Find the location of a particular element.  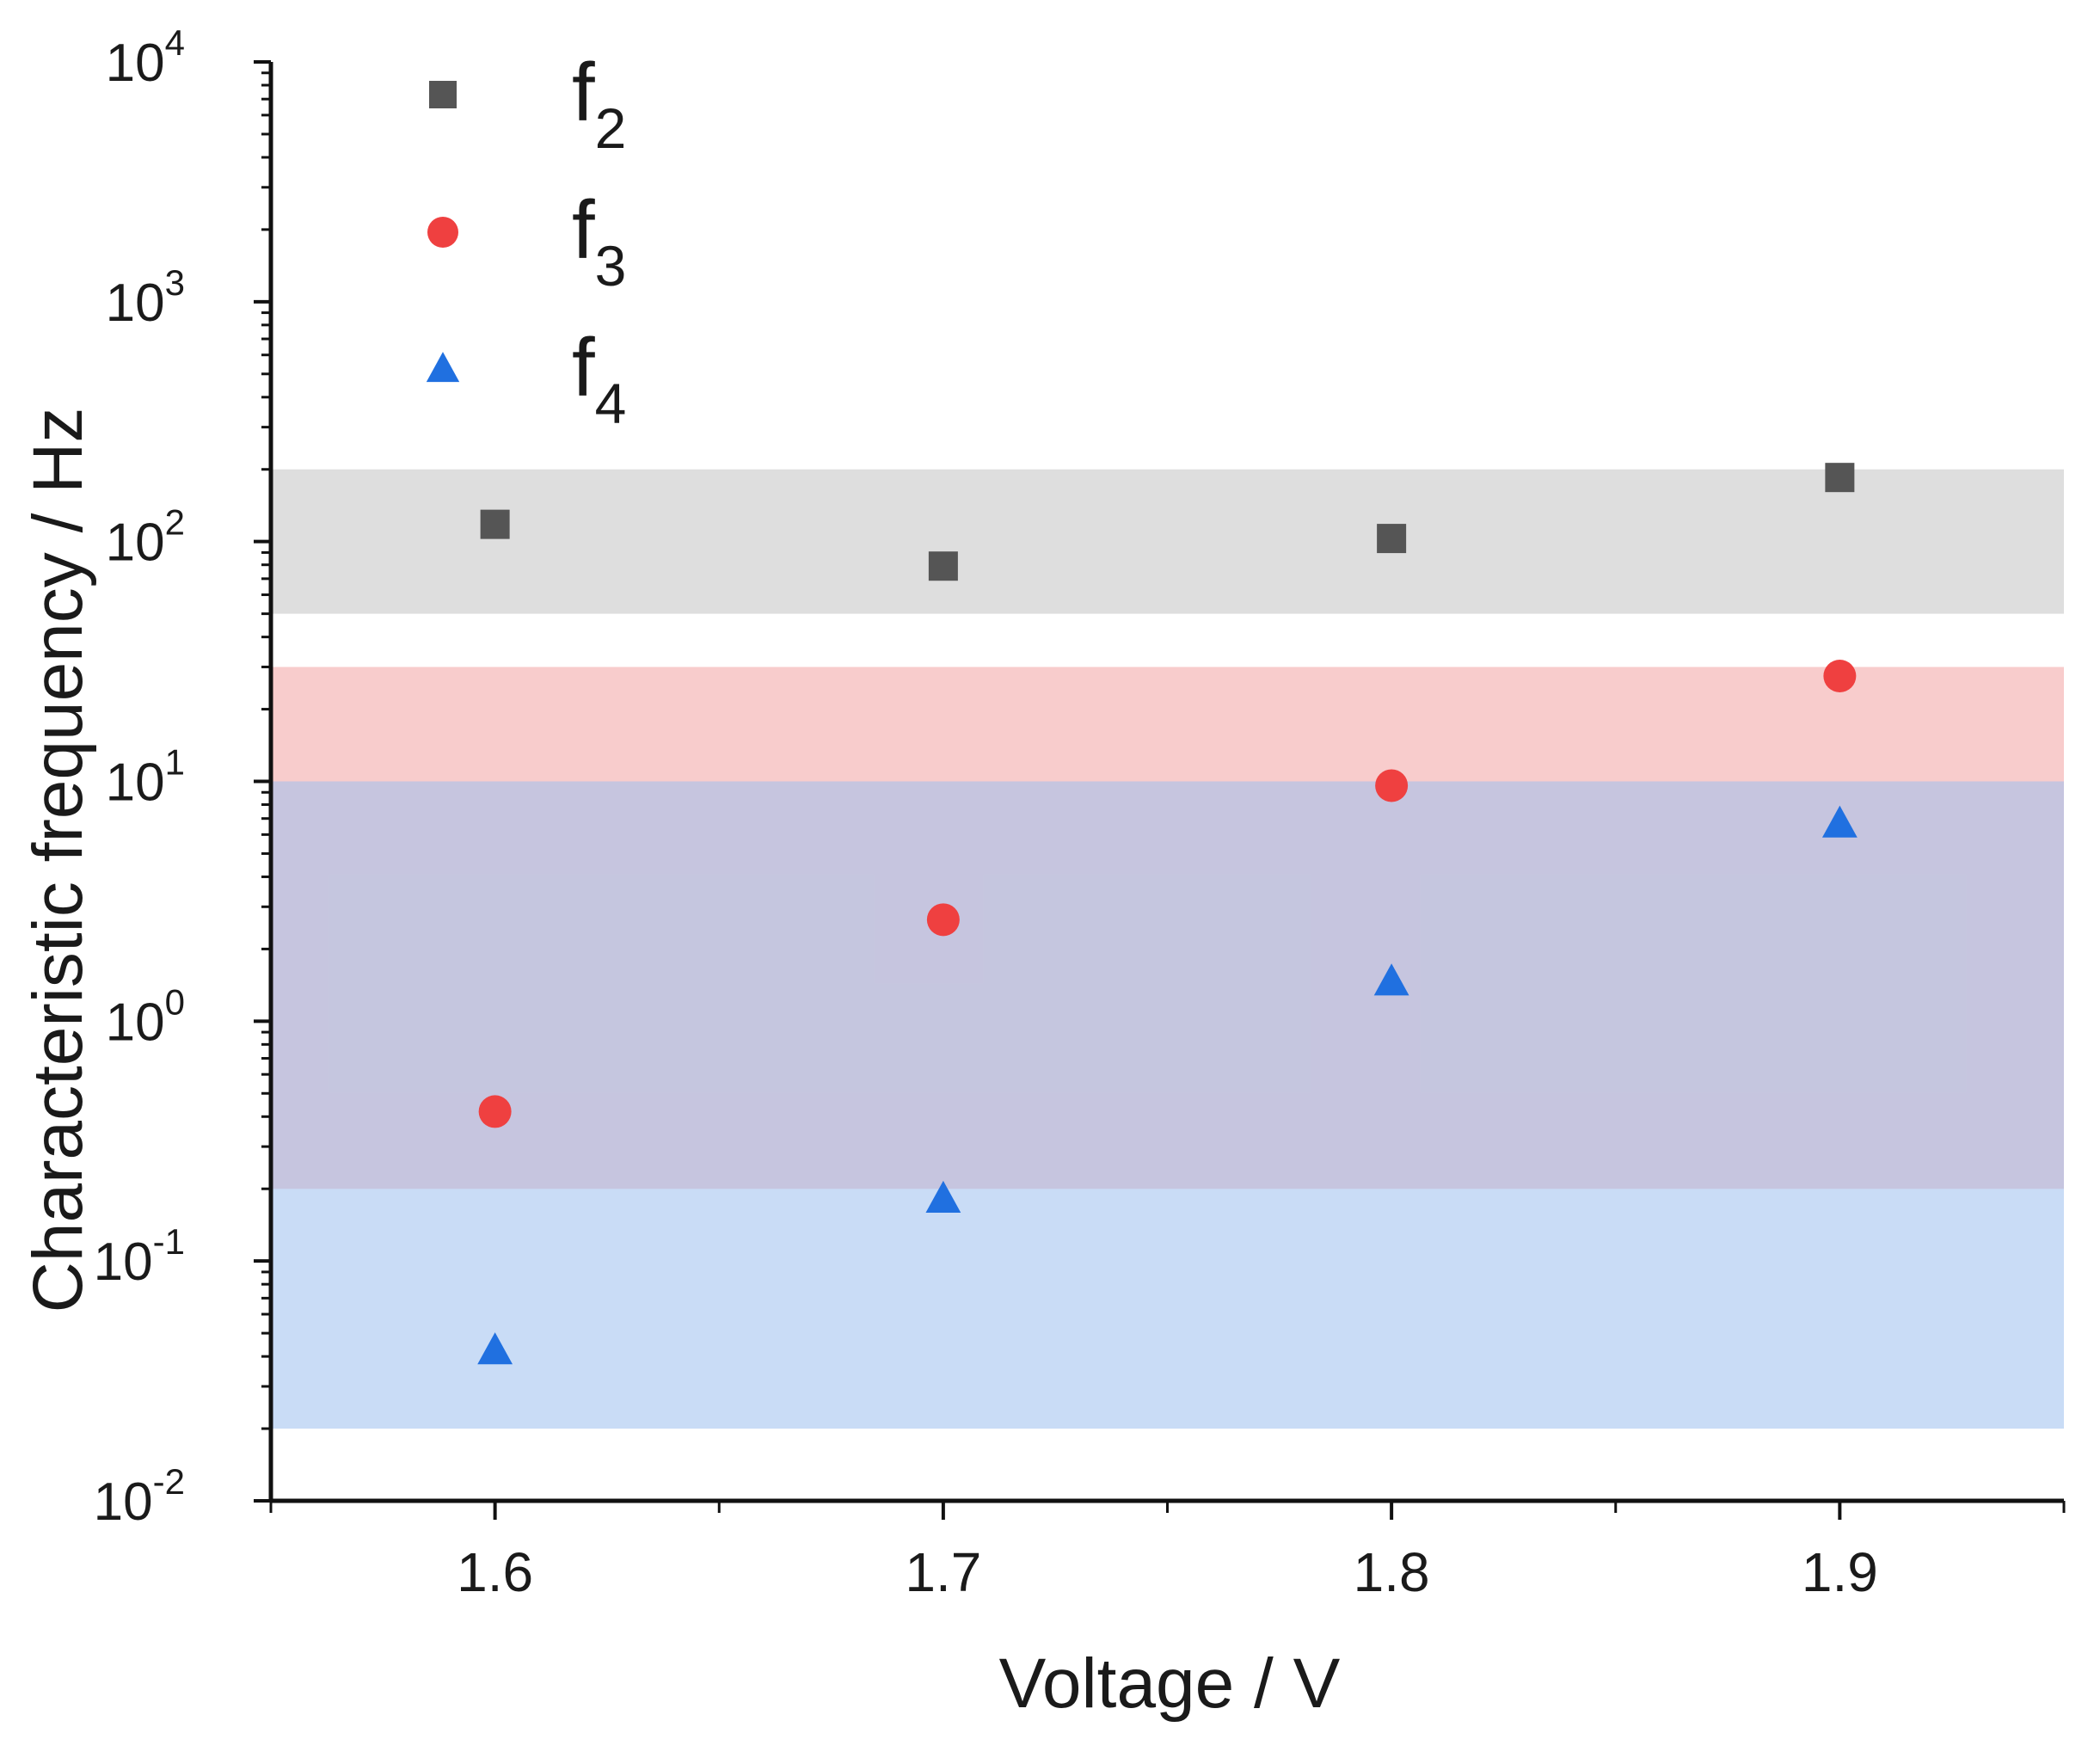

legend-item-f3: f3 is located at coordinates (526, 241).